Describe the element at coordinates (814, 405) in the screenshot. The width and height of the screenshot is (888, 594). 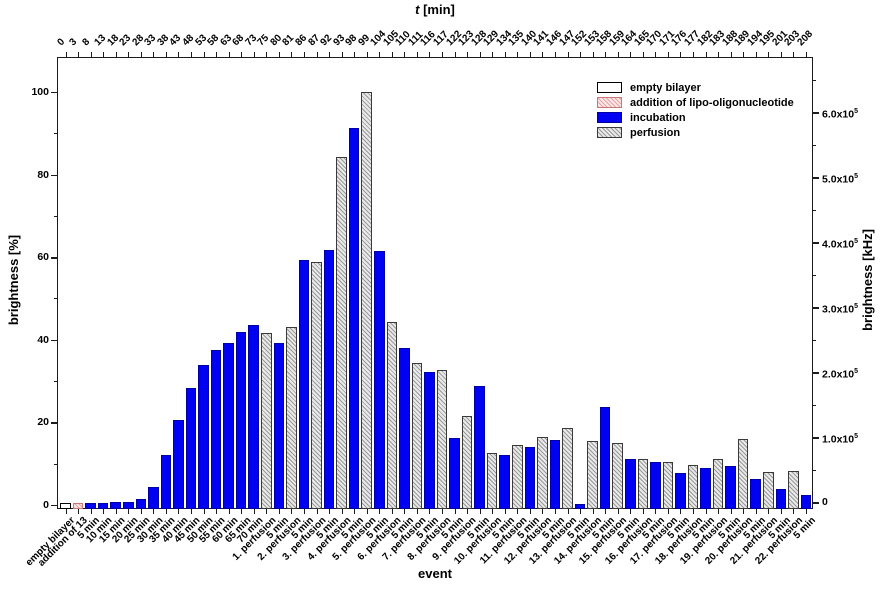
I see `right-axis-minor-tick` at that location.